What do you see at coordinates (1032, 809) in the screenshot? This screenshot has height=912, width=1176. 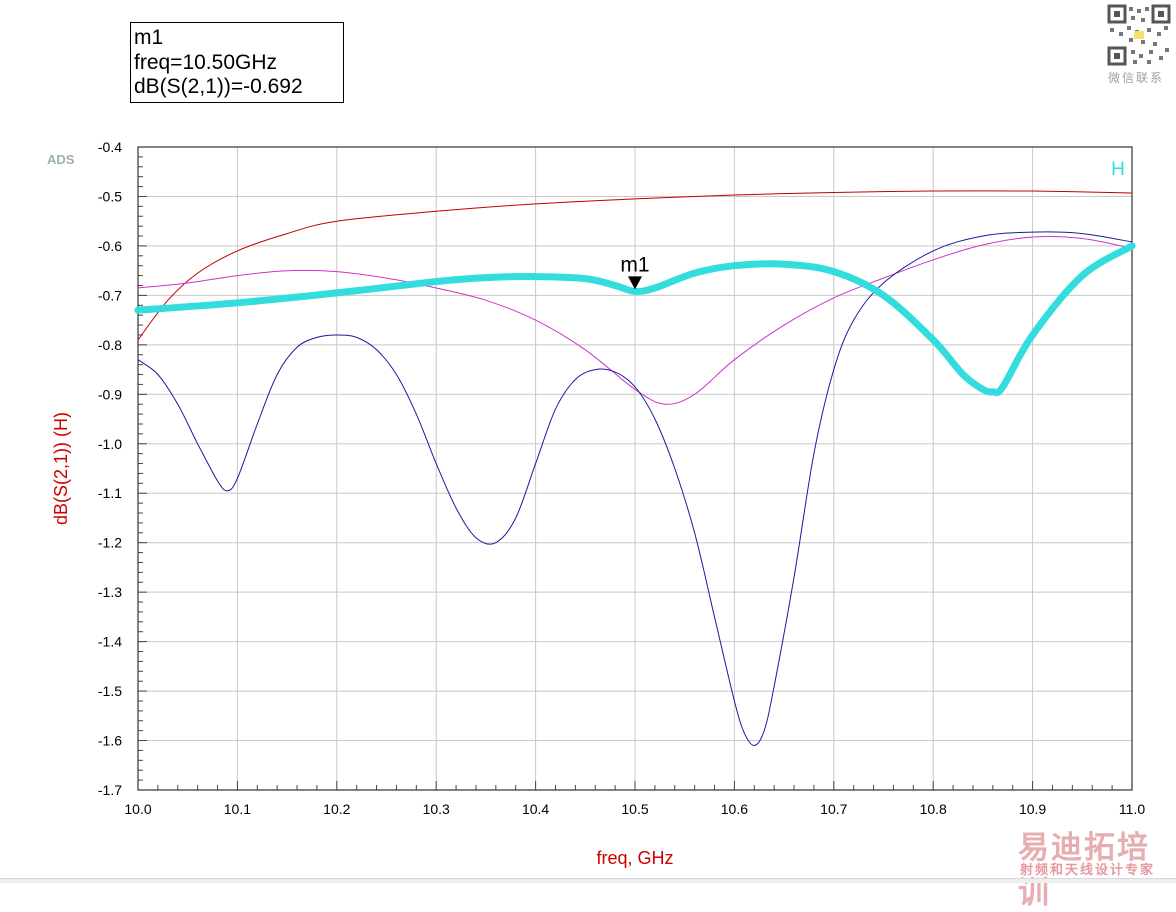 I see `x-tick-label: 10.9` at bounding box center [1032, 809].